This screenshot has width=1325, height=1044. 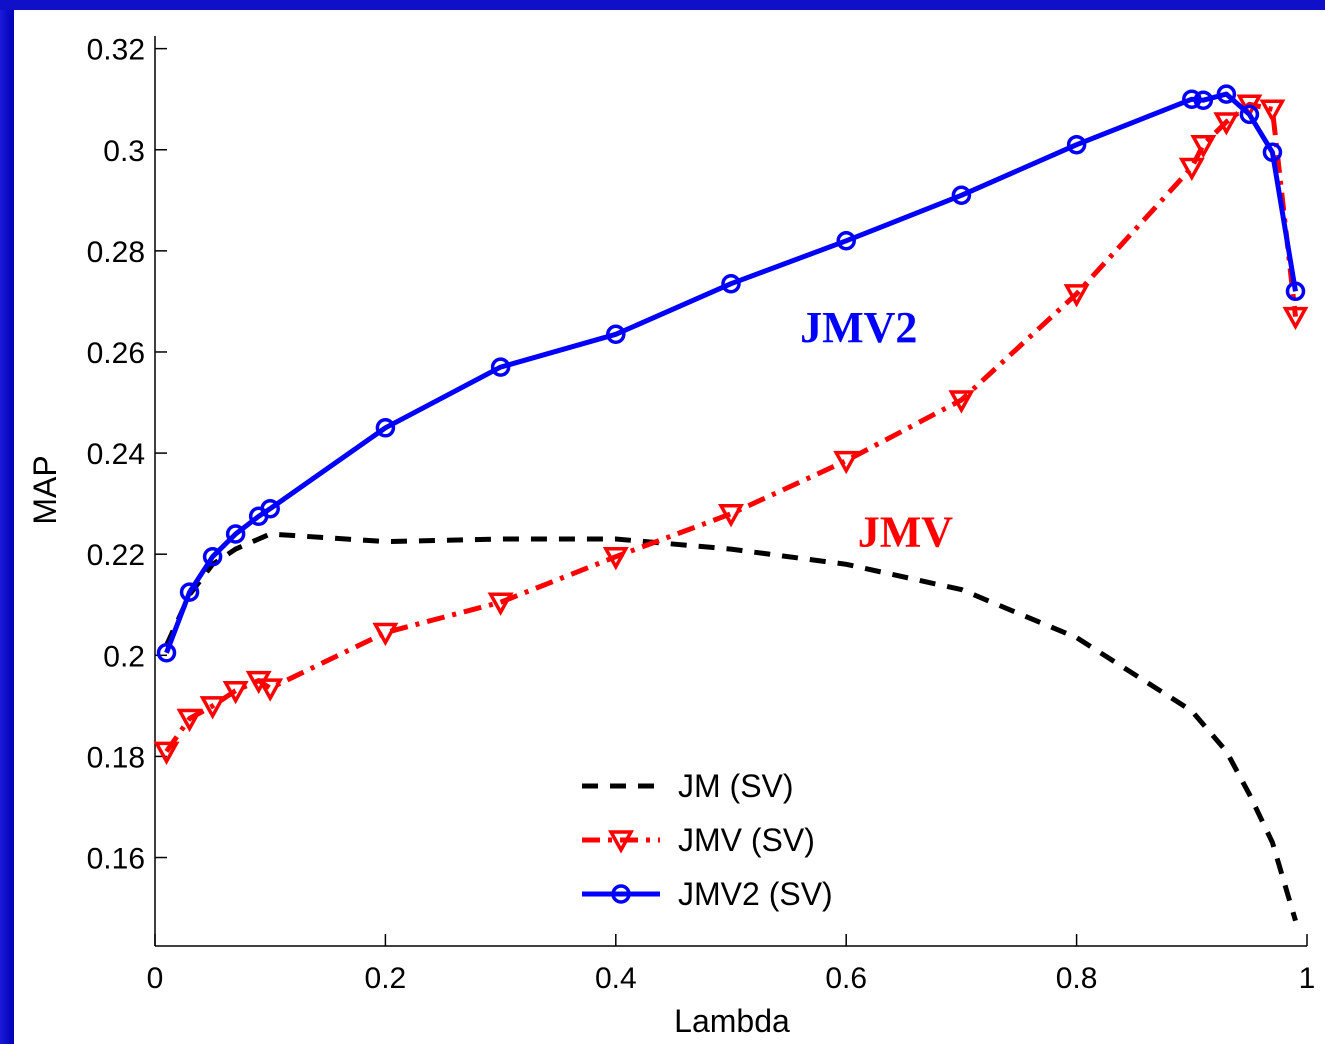 I want to click on x-axis-label: Lambda, so click(x=732, y=1021).